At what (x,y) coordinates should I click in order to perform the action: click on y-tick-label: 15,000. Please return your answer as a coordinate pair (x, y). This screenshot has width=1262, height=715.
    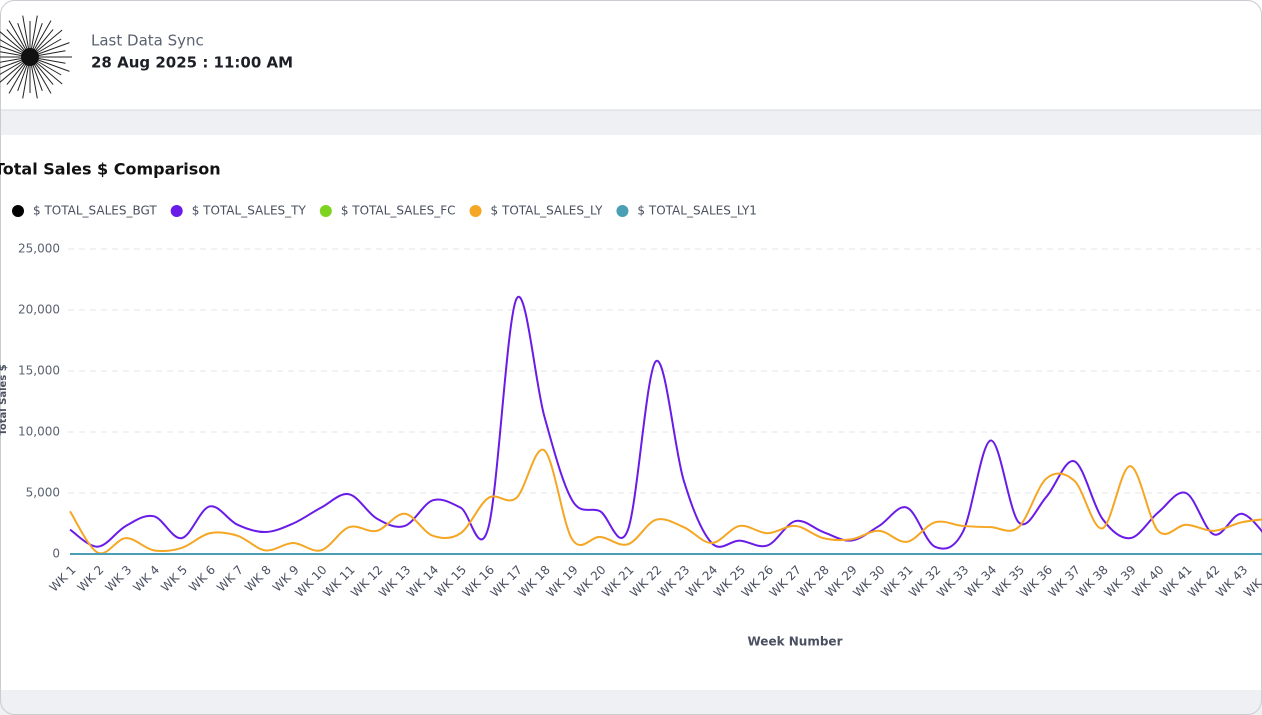
    Looking at the image, I should click on (39, 371).